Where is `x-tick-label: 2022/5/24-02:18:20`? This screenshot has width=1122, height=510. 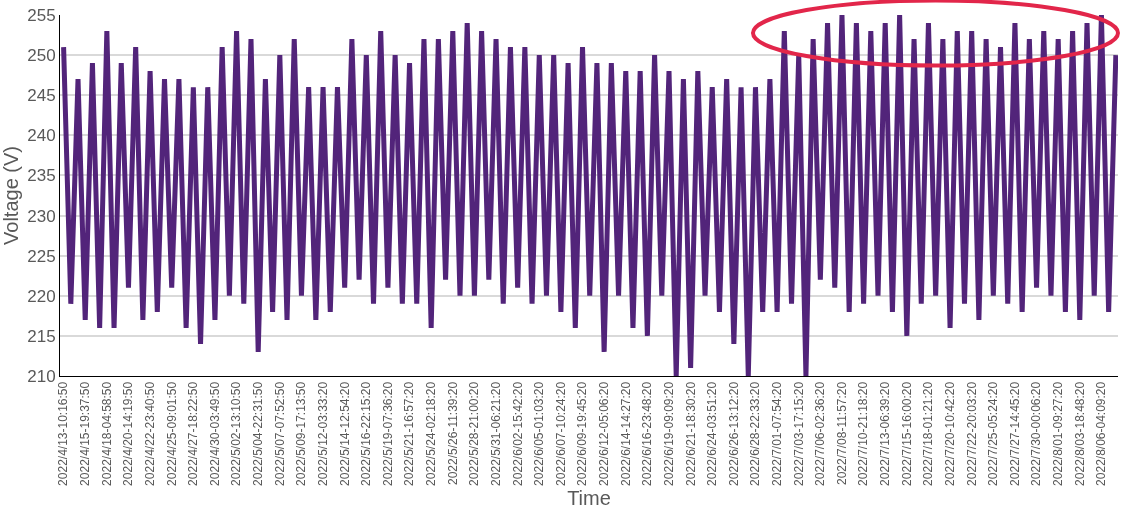
x-tick-label: 2022/5/24-02:18:20 is located at coordinates (431, 433).